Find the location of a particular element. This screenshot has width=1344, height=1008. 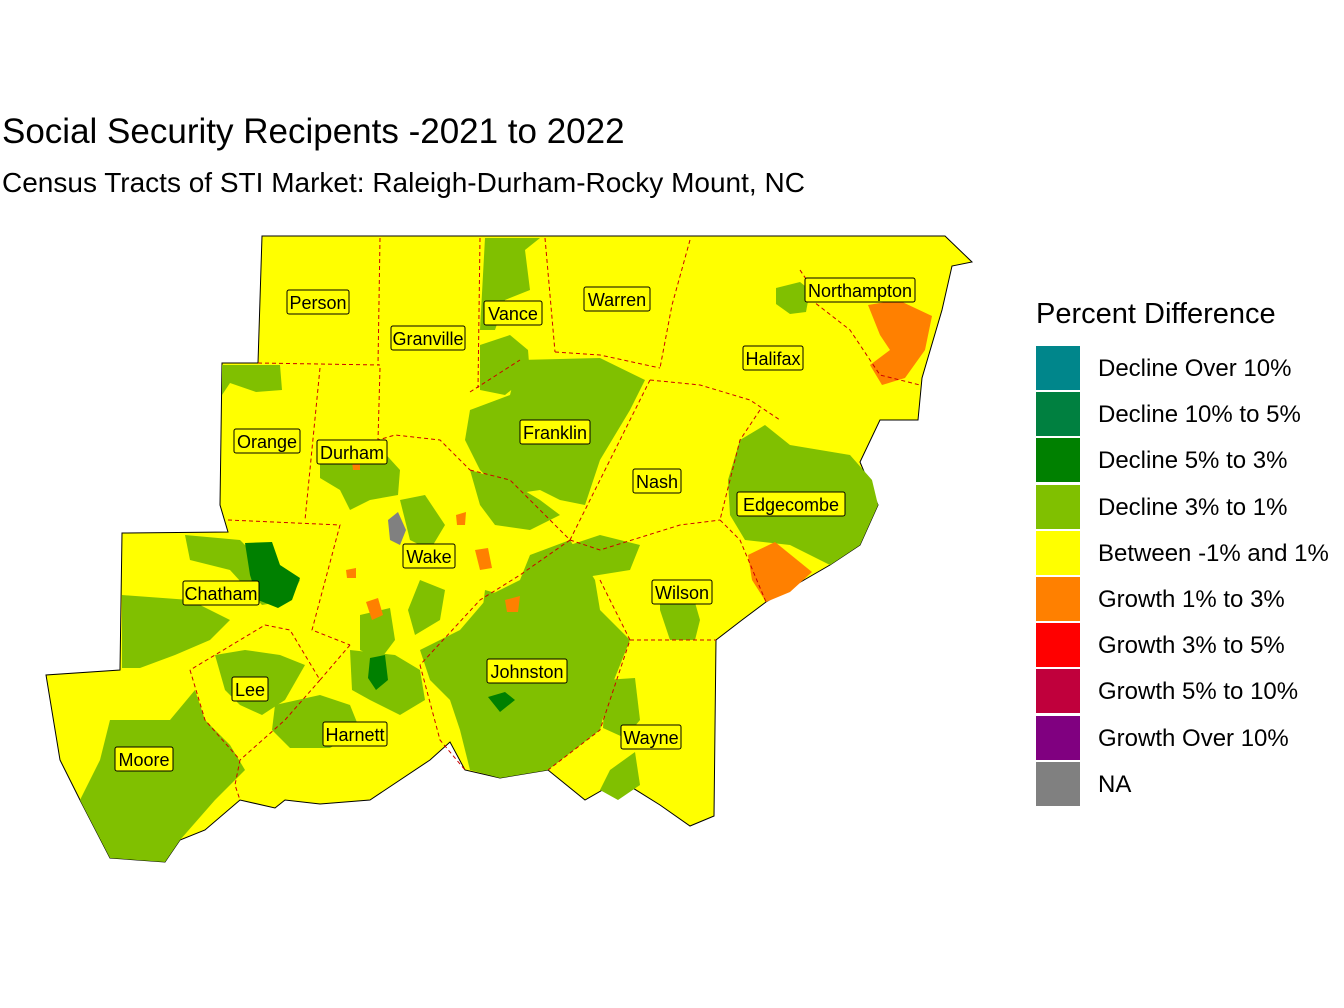

svg-text: Northampton is located at coordinates (860, 291).